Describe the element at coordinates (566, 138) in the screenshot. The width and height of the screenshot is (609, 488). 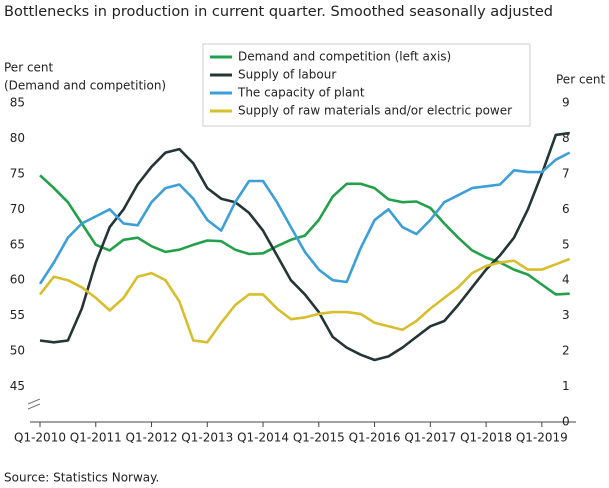
I see `y2-tick-label: 8` at that location.